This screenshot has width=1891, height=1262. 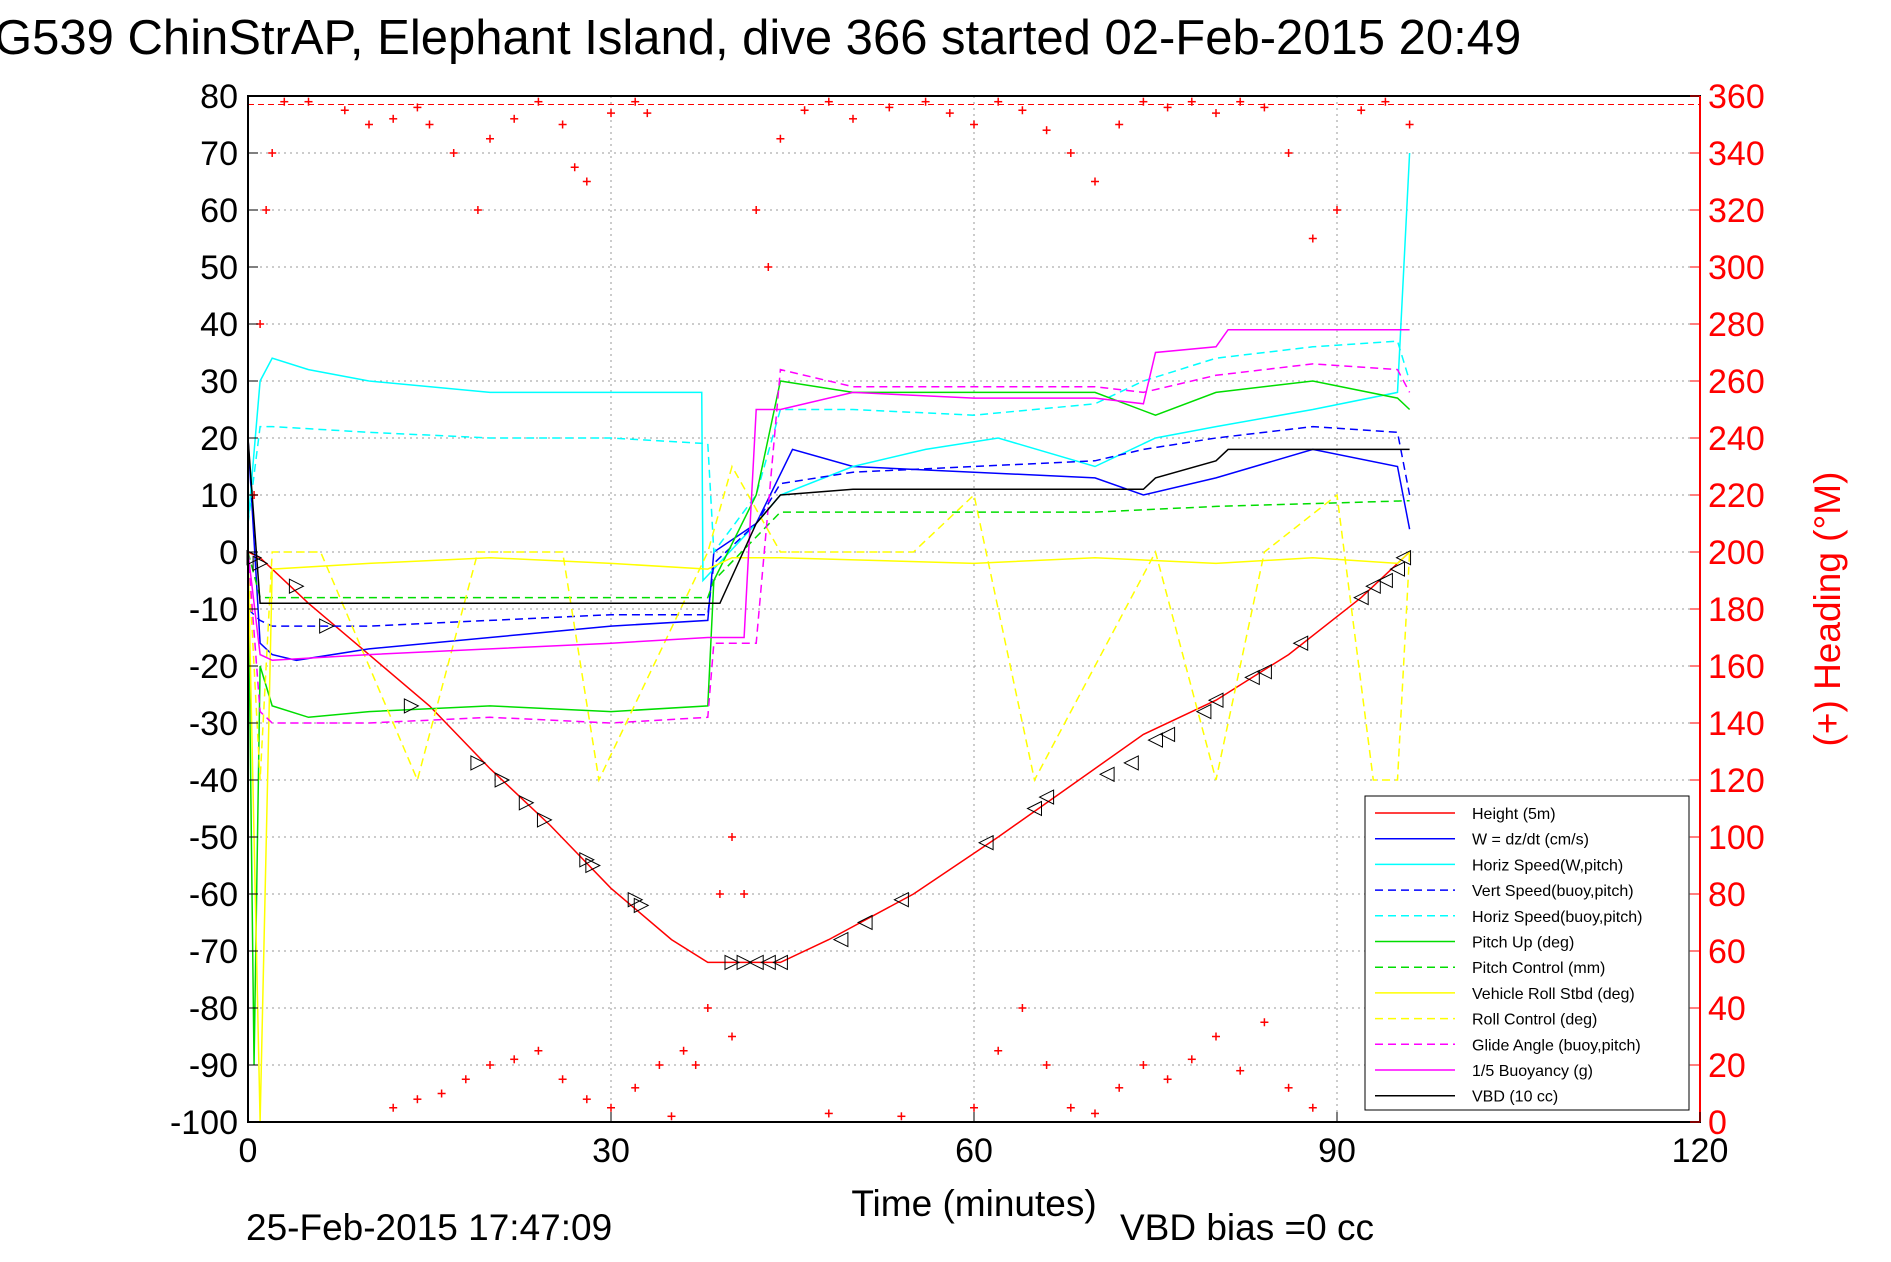 What do you see at coordinates (1827, 609) in the screenshot?
I see `right-axis-label: (+) Heading (°M)` at bounding box center [1827, 609].